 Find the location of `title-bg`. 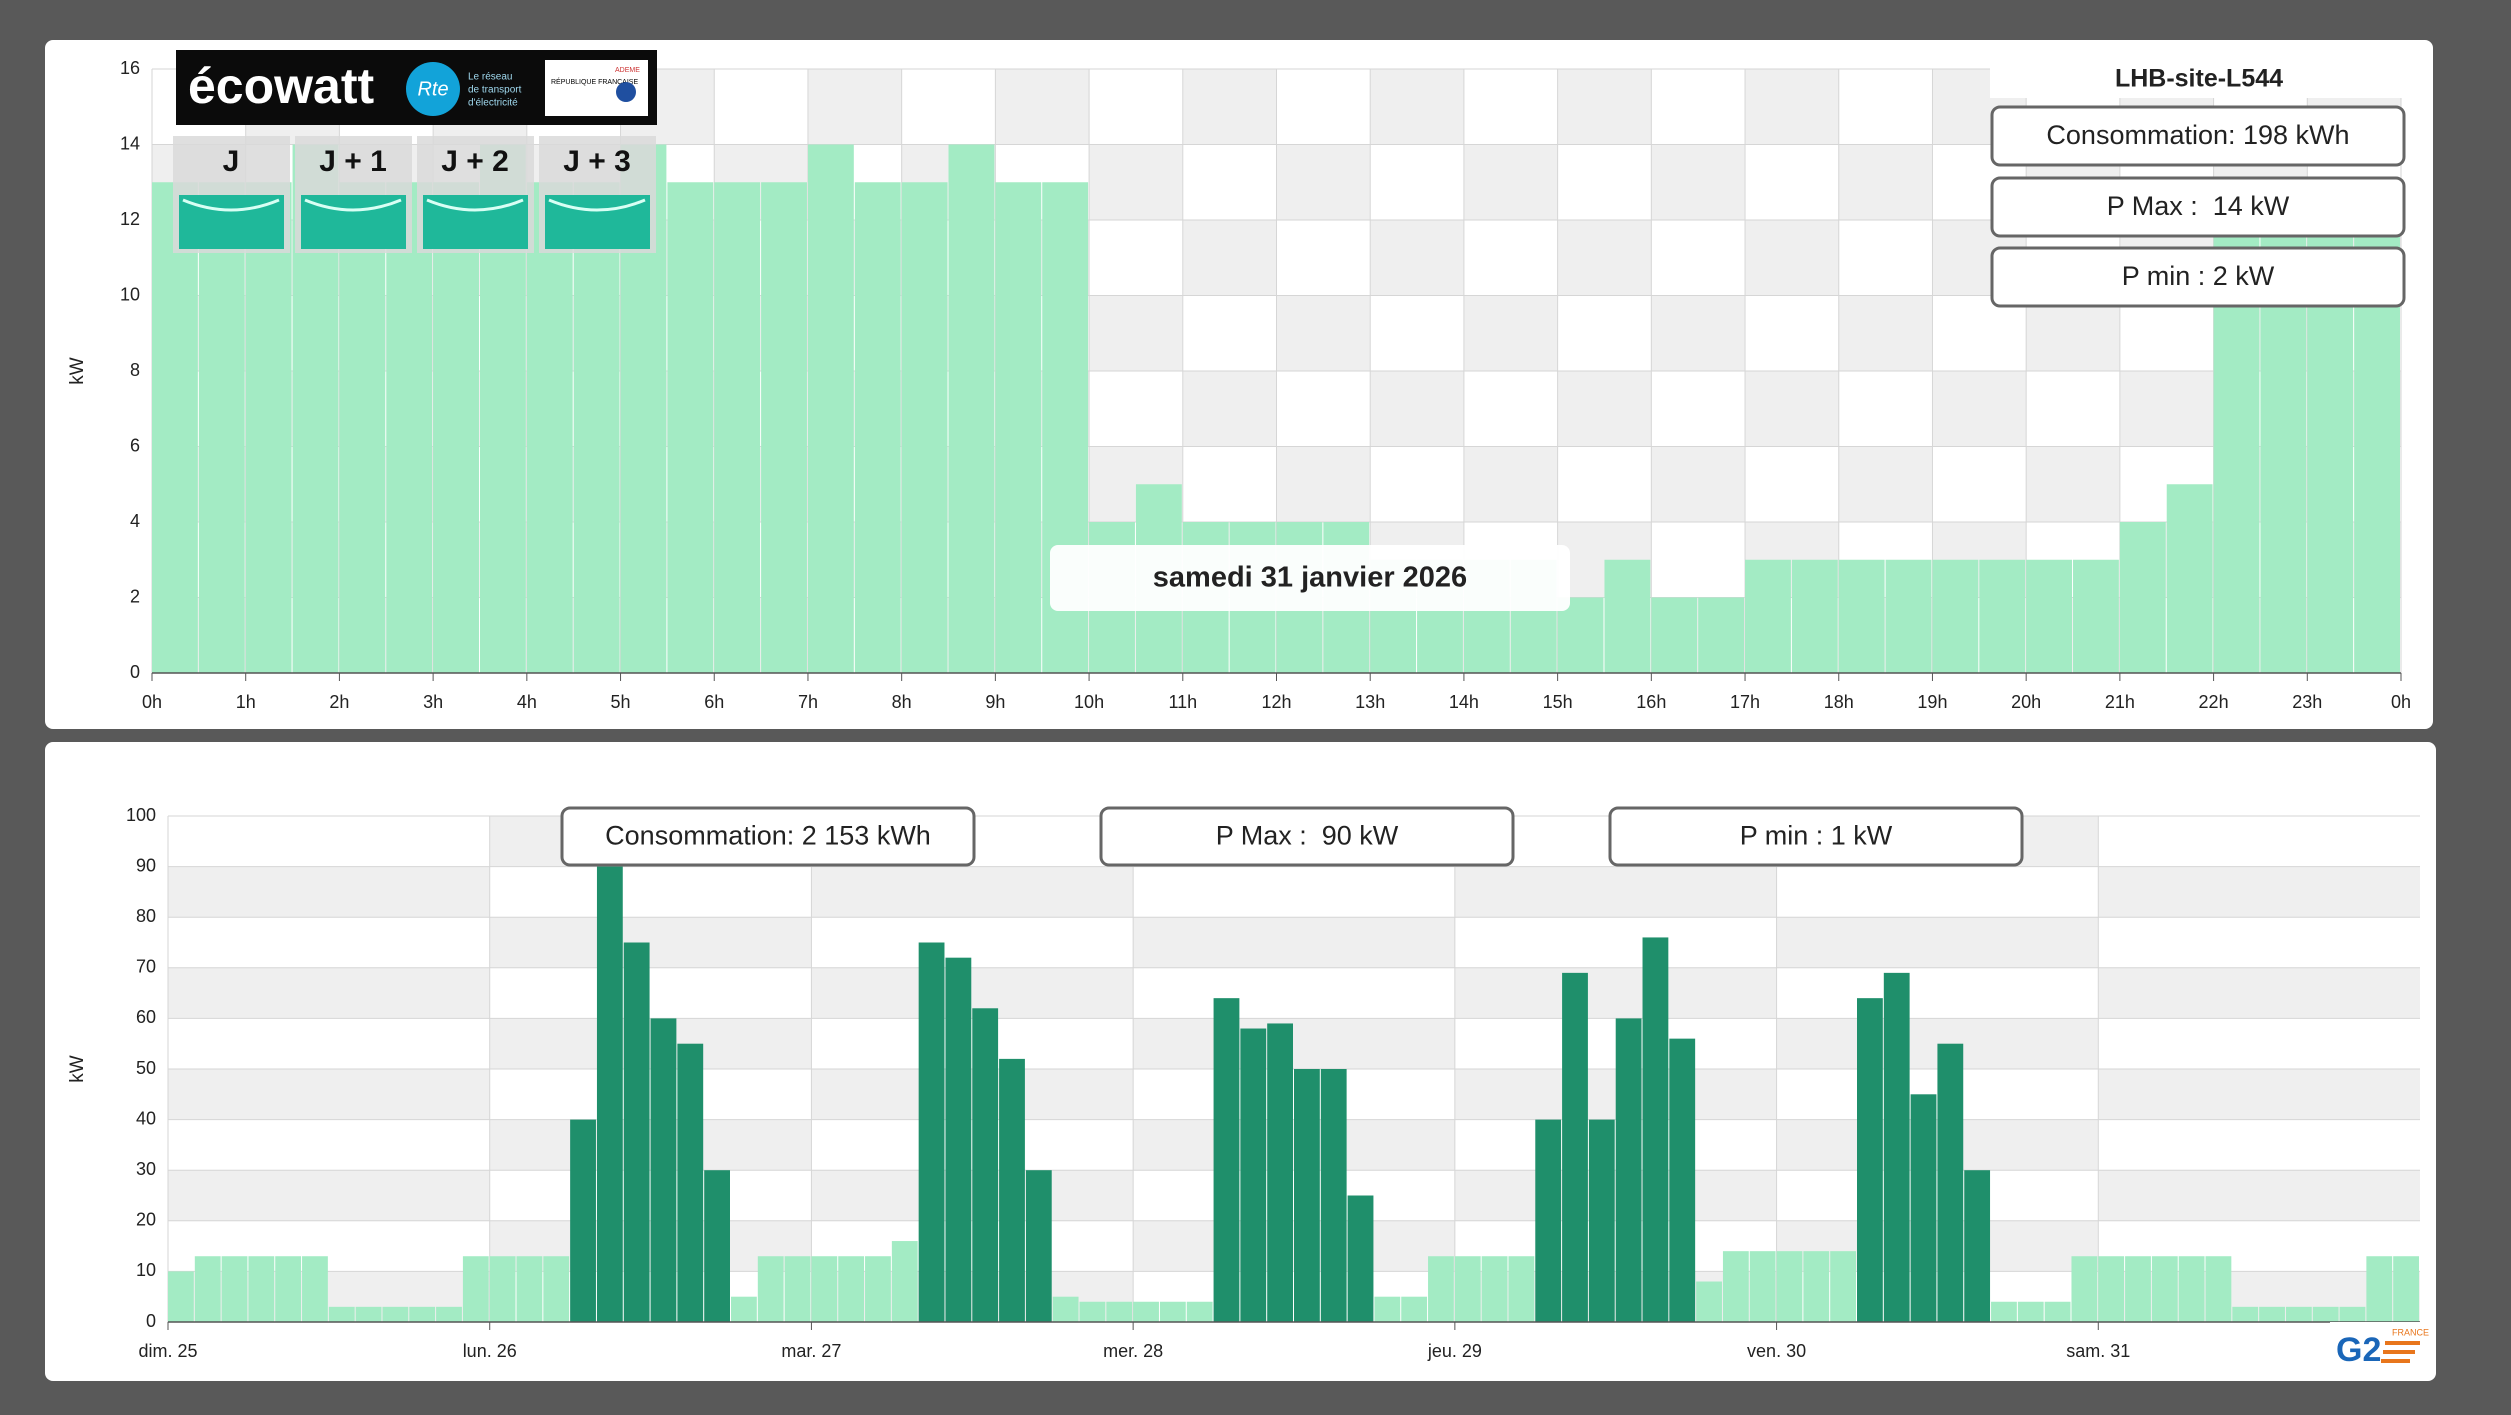

title-bg is located at coordinates (2200, 80).